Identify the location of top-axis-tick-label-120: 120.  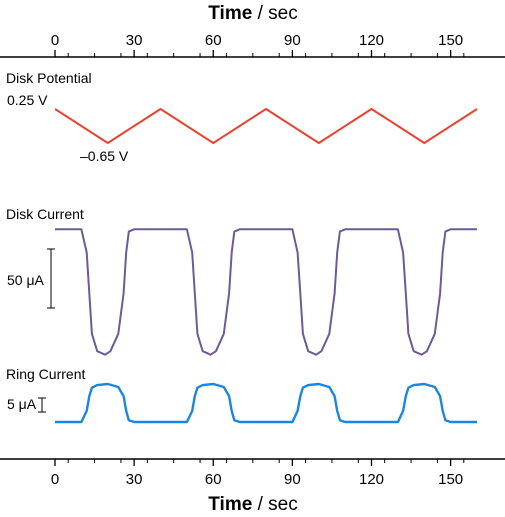
(371, 40).